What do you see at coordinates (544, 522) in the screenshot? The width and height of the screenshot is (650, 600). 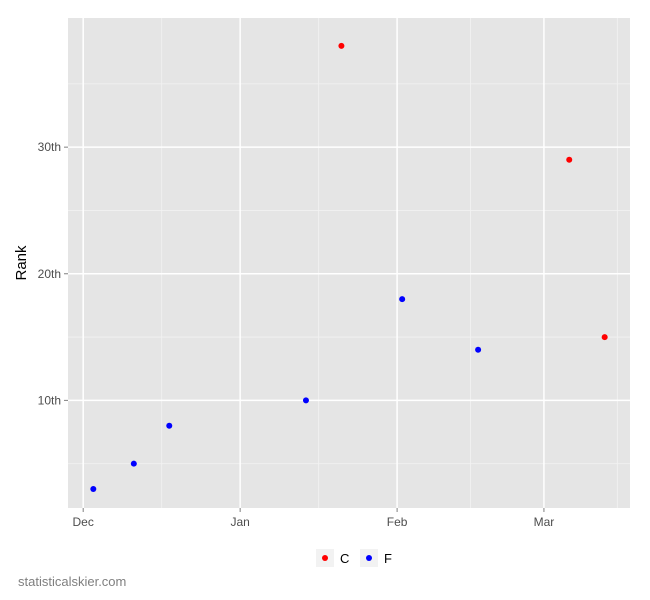 I see `x-tick-label: Mar` at bounding box center [544, 522].